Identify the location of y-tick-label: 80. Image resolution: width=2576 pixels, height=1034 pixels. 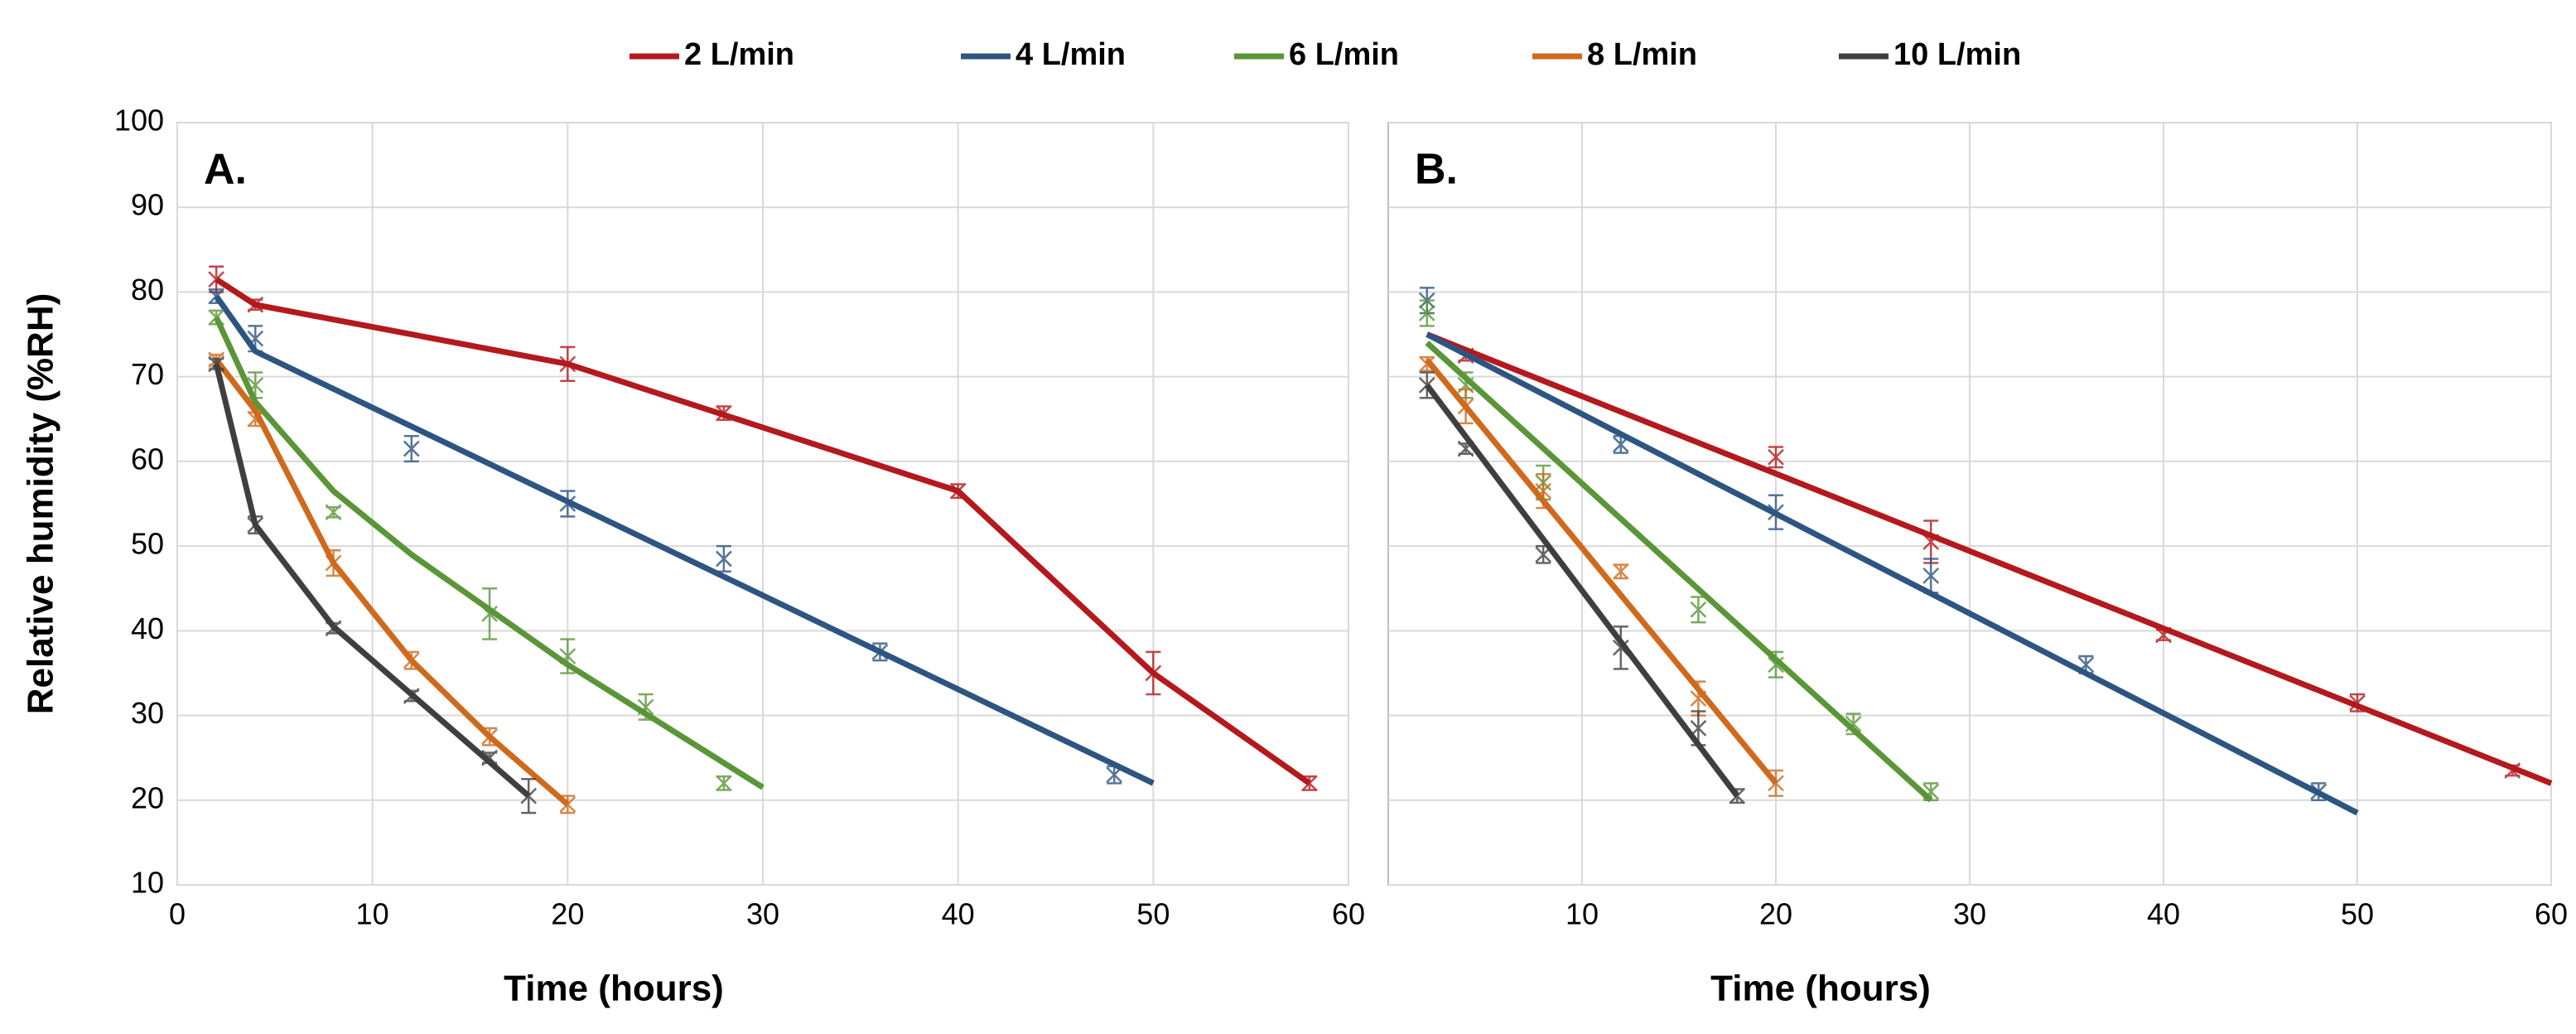
(147, 290).